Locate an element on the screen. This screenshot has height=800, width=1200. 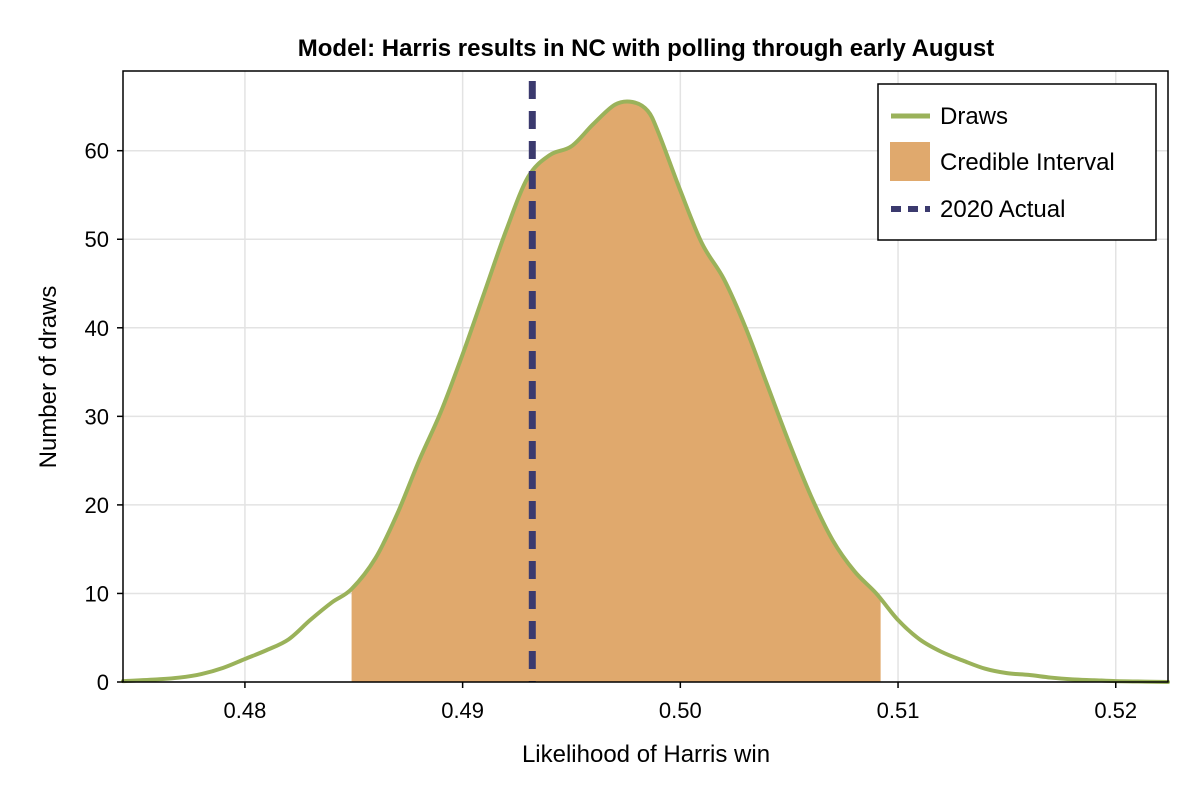
legend-credible-interval-swatch is located at coordinates (910, 161).